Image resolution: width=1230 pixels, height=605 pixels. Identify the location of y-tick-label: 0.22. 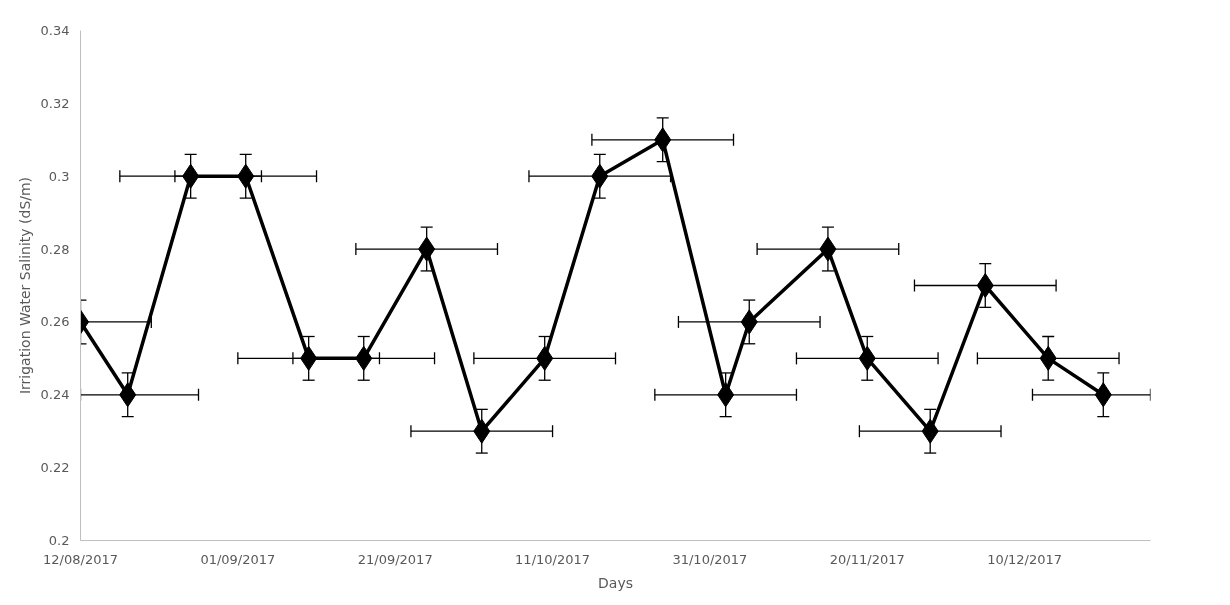
(55, 468).